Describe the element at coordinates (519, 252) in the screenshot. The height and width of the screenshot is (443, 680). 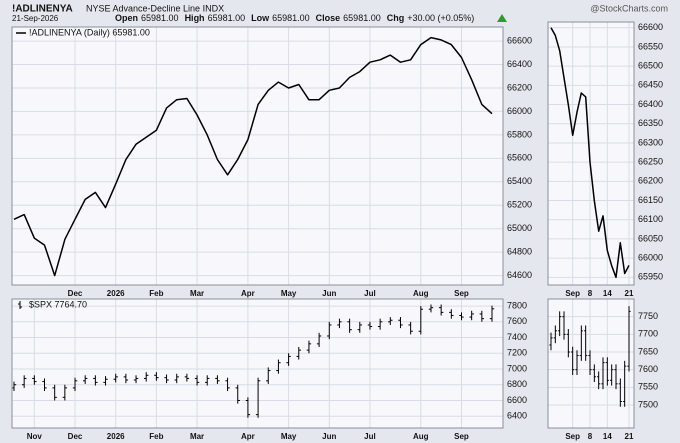
I see `y-tick-label: 64800` at that location.